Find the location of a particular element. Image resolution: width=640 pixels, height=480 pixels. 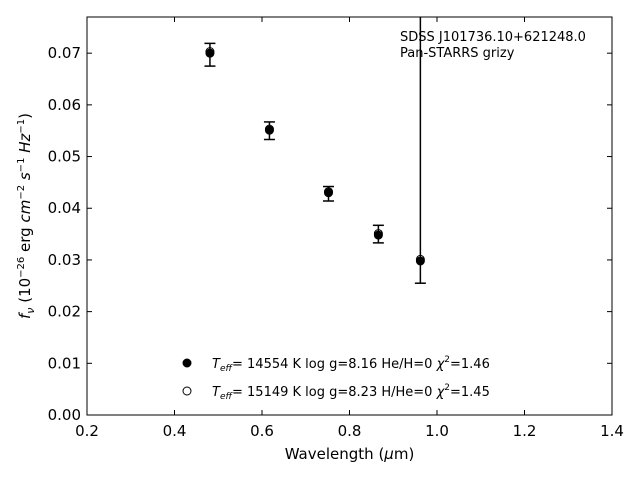

y-tick-label: 0.01 is located at coordinates (64, 363).